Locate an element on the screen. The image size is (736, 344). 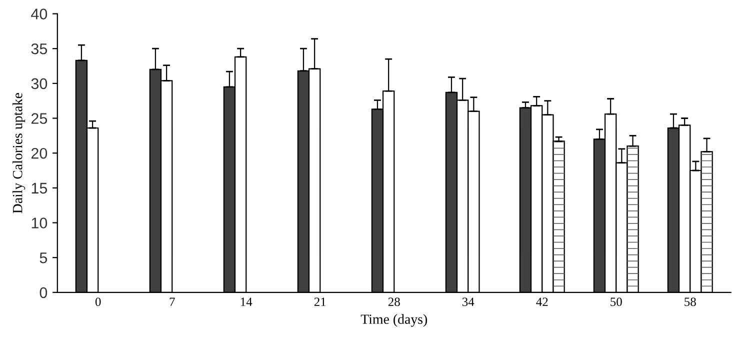
x-axis-title: Time (days) is located at coordinates (394, 320).